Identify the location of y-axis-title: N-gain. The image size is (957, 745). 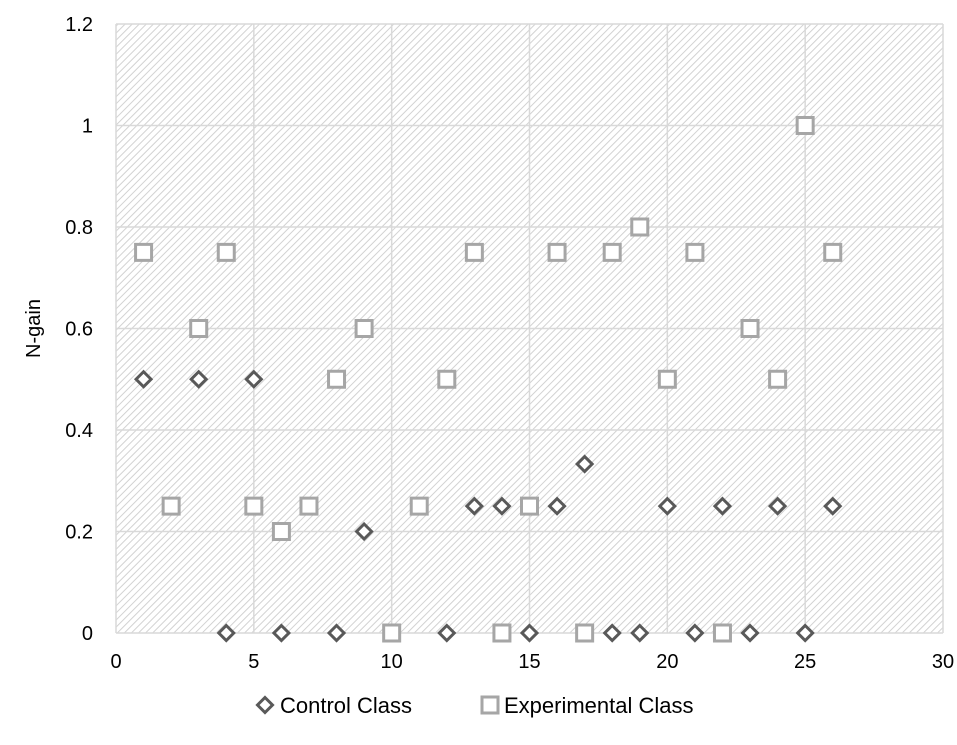
(34, 328).